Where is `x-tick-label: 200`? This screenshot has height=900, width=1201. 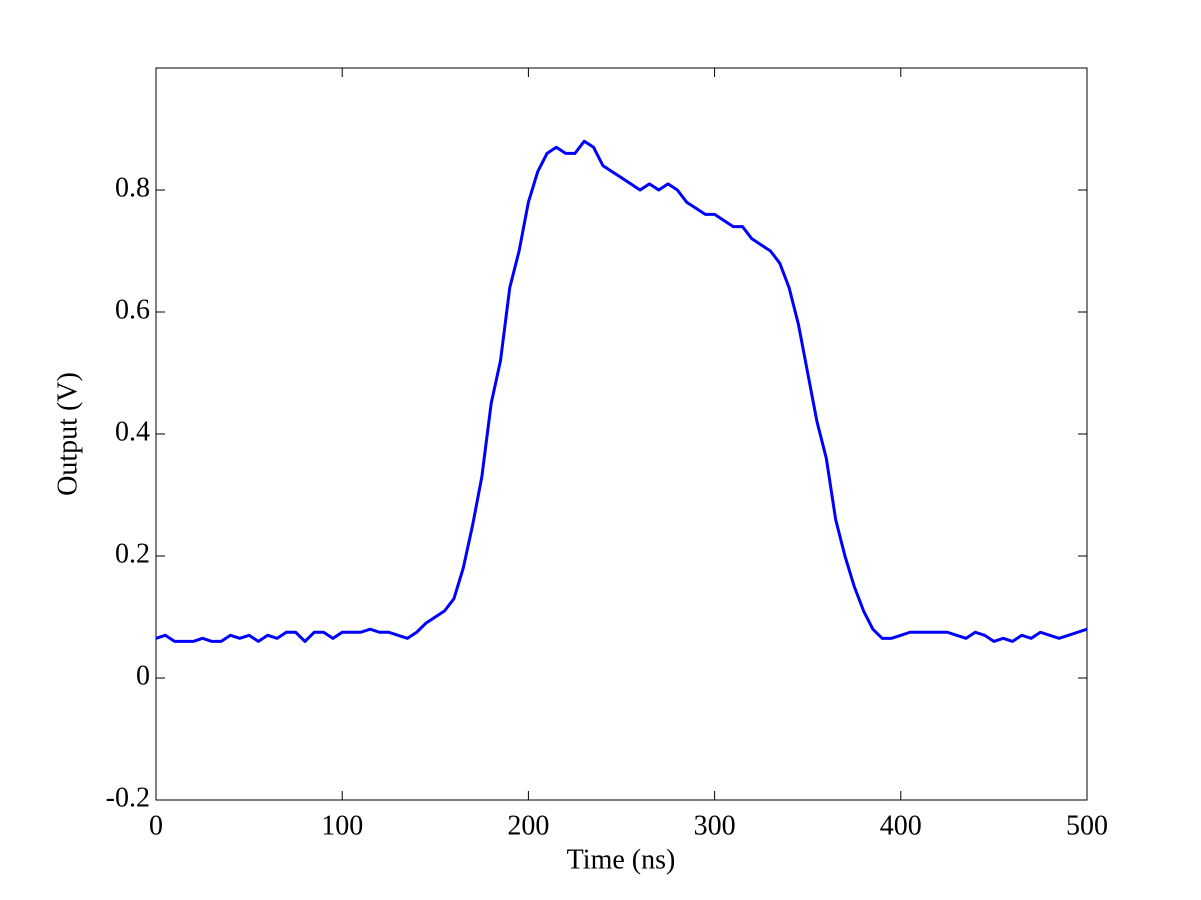
x-tick-label: 200 is located at coordinates (528, 825).